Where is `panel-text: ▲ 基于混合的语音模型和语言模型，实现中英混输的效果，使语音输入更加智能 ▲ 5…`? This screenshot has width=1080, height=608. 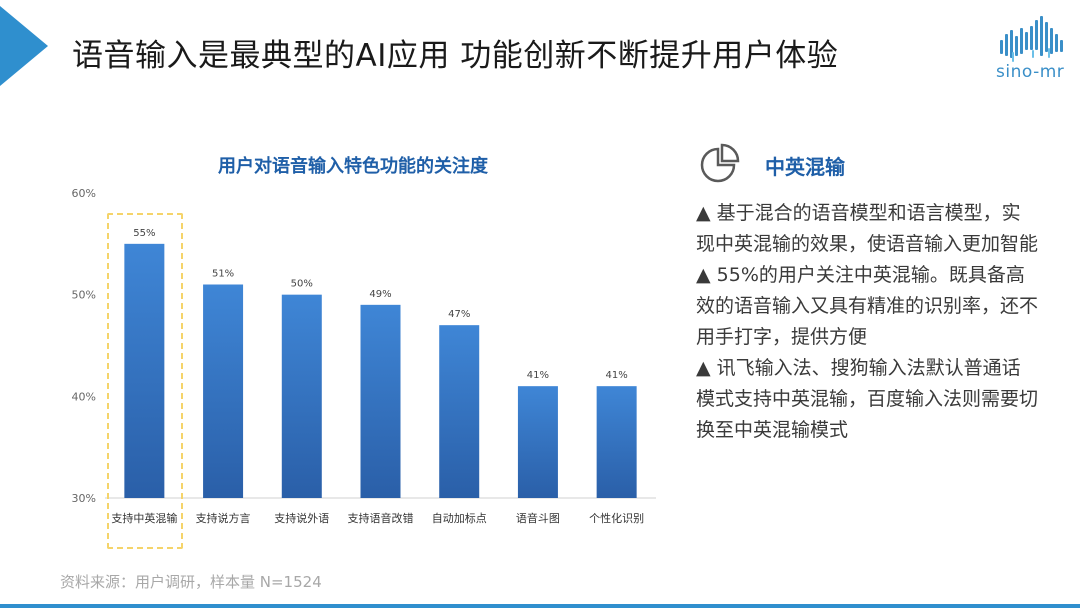 panel-text: ▲ 基于混合的语音模型和语言模型，实现中英混输的效果，使语音输入更加智能 ▲ 5… is located at coordinates (867, 322).